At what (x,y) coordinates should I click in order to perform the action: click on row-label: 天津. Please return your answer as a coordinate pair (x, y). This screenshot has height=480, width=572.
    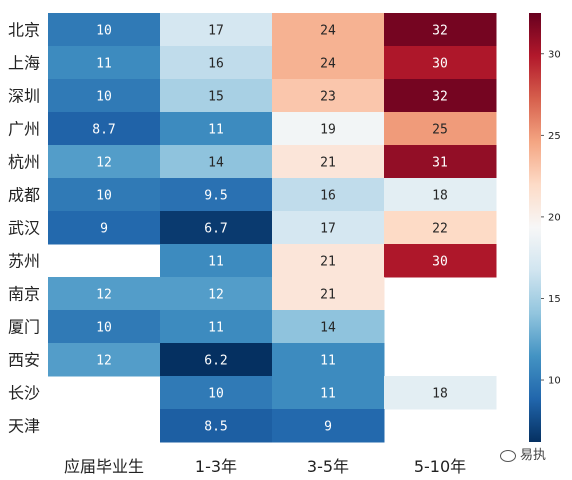
    Looking at the image, I should click on (24, 426).